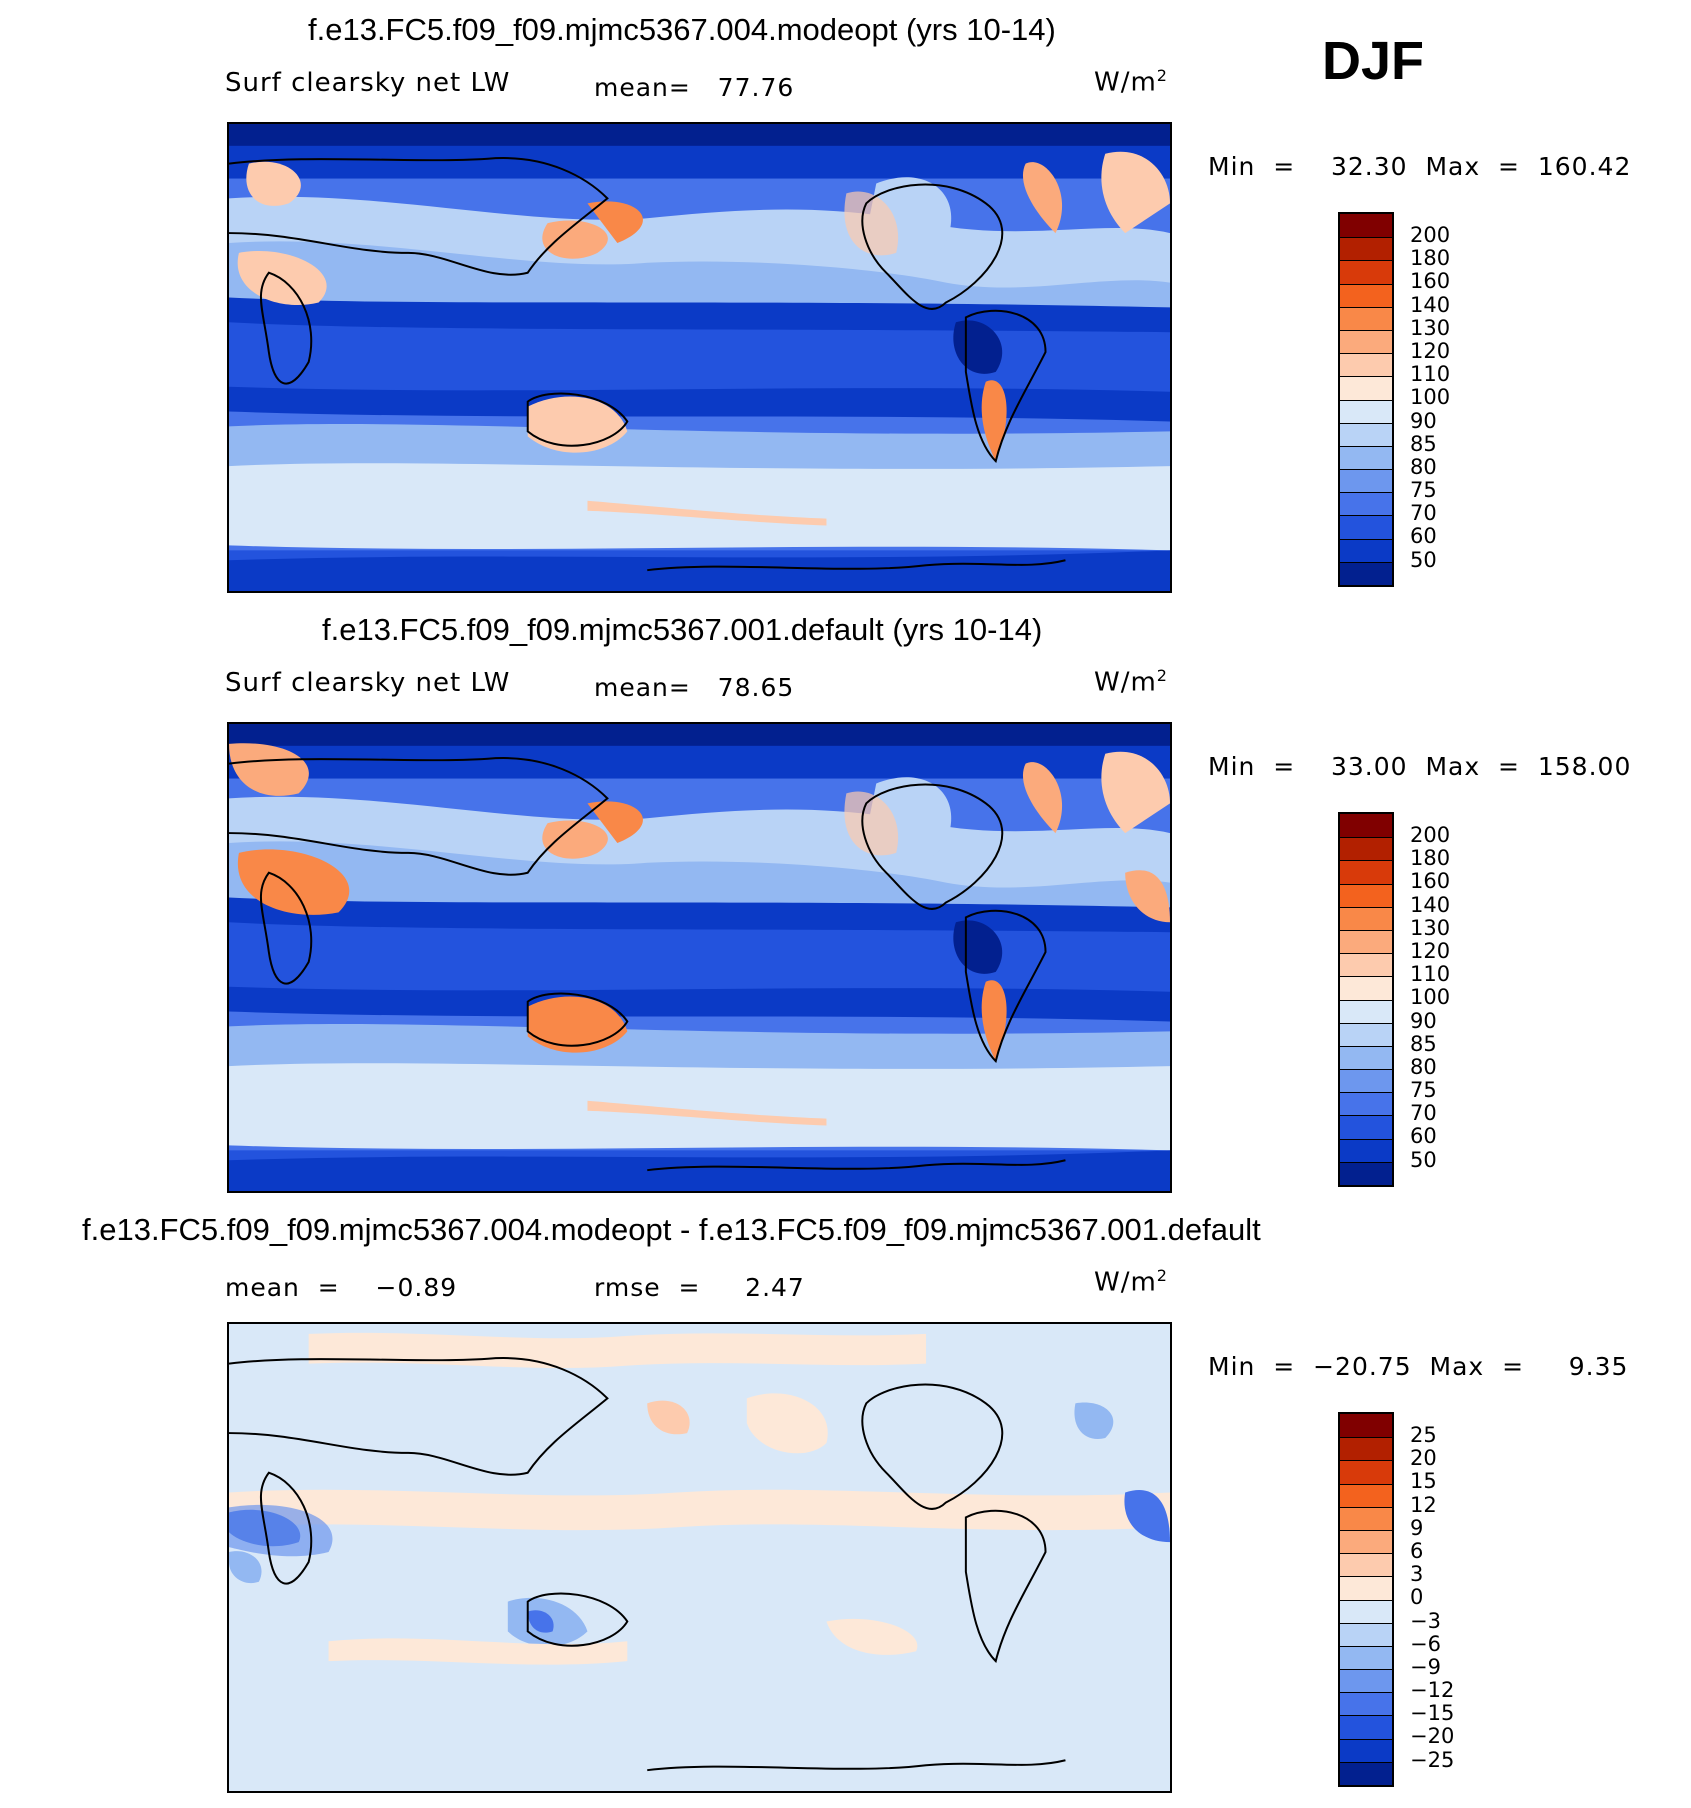  What do you see at coordinates (1162, 675) in the screenshot?
I see `panel-2-units-exp: 2` at bounding box center [1162, 675].